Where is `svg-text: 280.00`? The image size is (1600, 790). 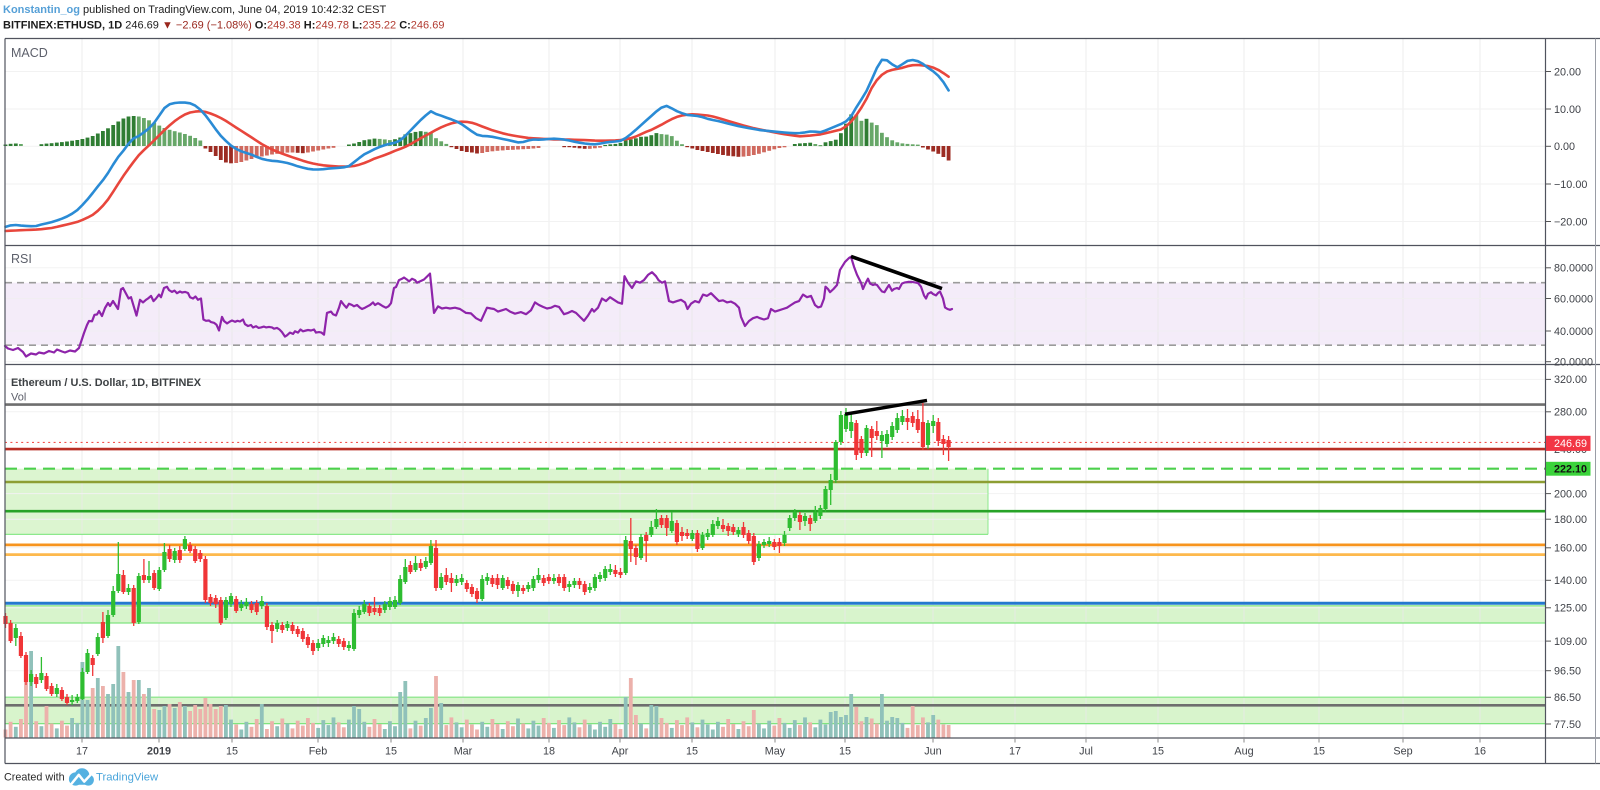
svg-text: 280.00 is located at coordinates (1570, 413).